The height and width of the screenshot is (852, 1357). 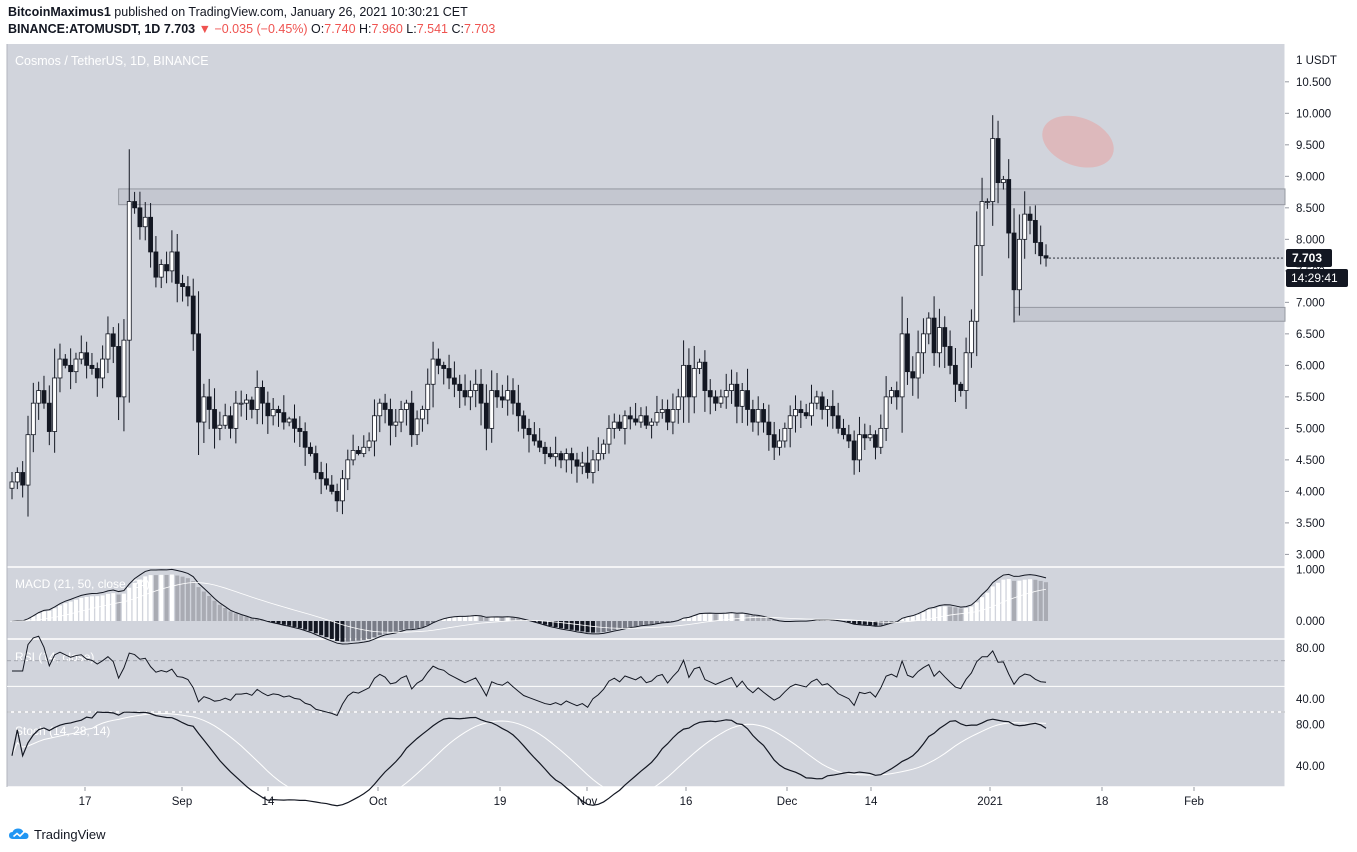 What do you see at coordinates (59, 12) in the screenshot?
I see `author-name: BitcoinMaximus1` at bounding box center [59, 12].